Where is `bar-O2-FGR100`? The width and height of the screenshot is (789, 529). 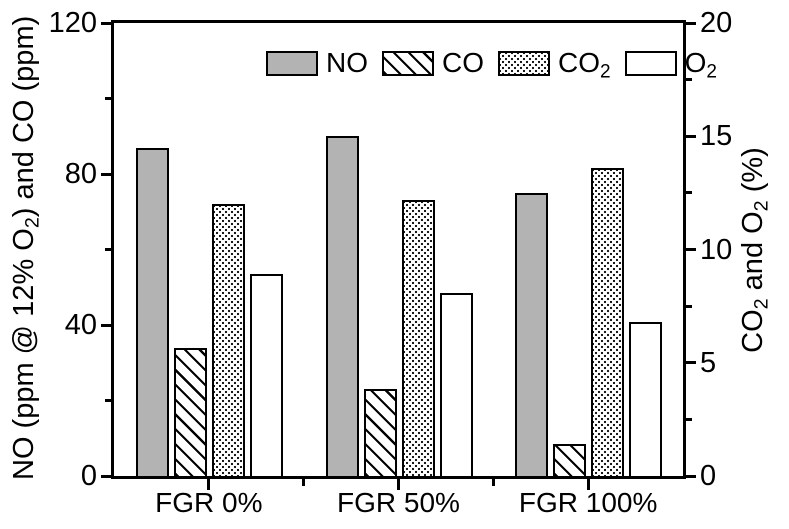 bar-O2-FGR100 is located at coordinates (646, 399).